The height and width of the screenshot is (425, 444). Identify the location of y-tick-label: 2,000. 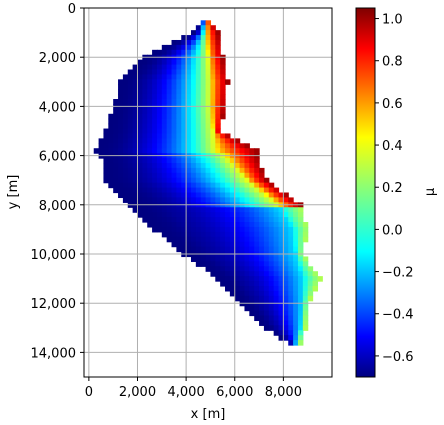
(57, 58).